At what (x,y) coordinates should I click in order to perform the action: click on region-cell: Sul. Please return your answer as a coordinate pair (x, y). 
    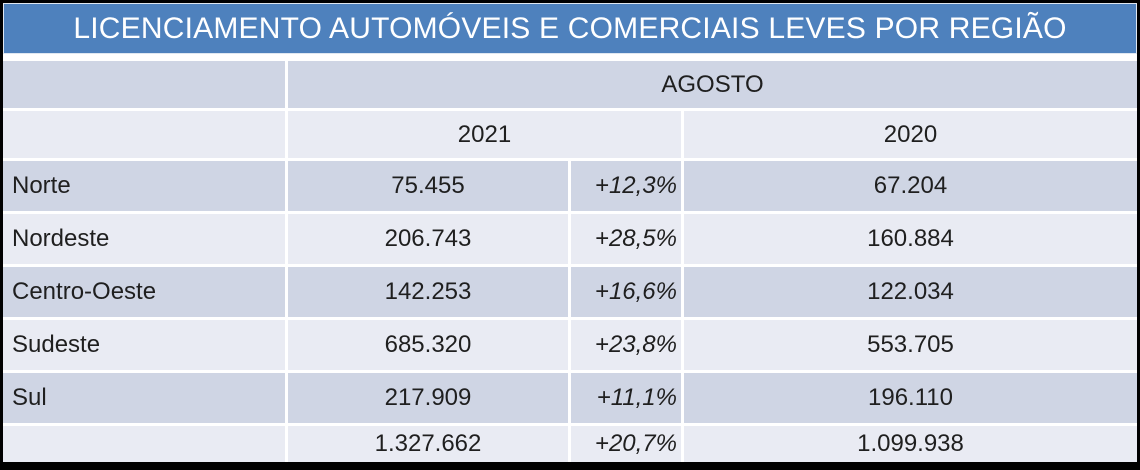
    Looking at the image, I should click on (144, 398).